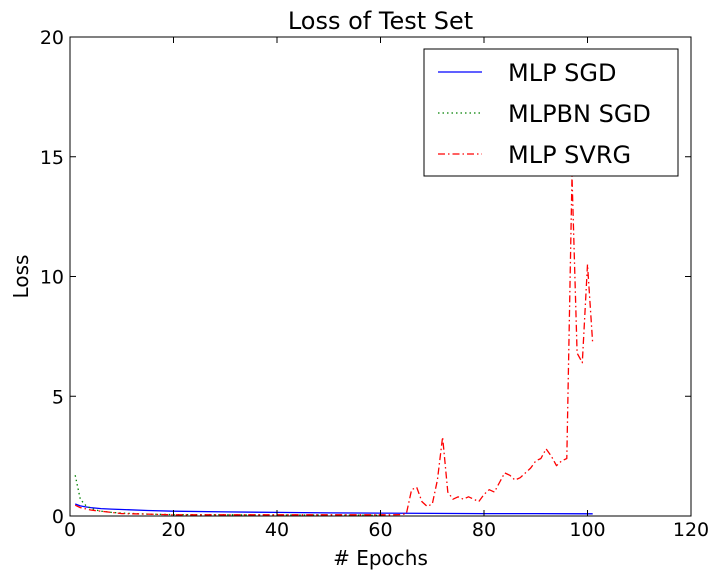  Describe the element at coordinates (70, 530) in the screenshot. I see `x-tick-label: 0` at that location.